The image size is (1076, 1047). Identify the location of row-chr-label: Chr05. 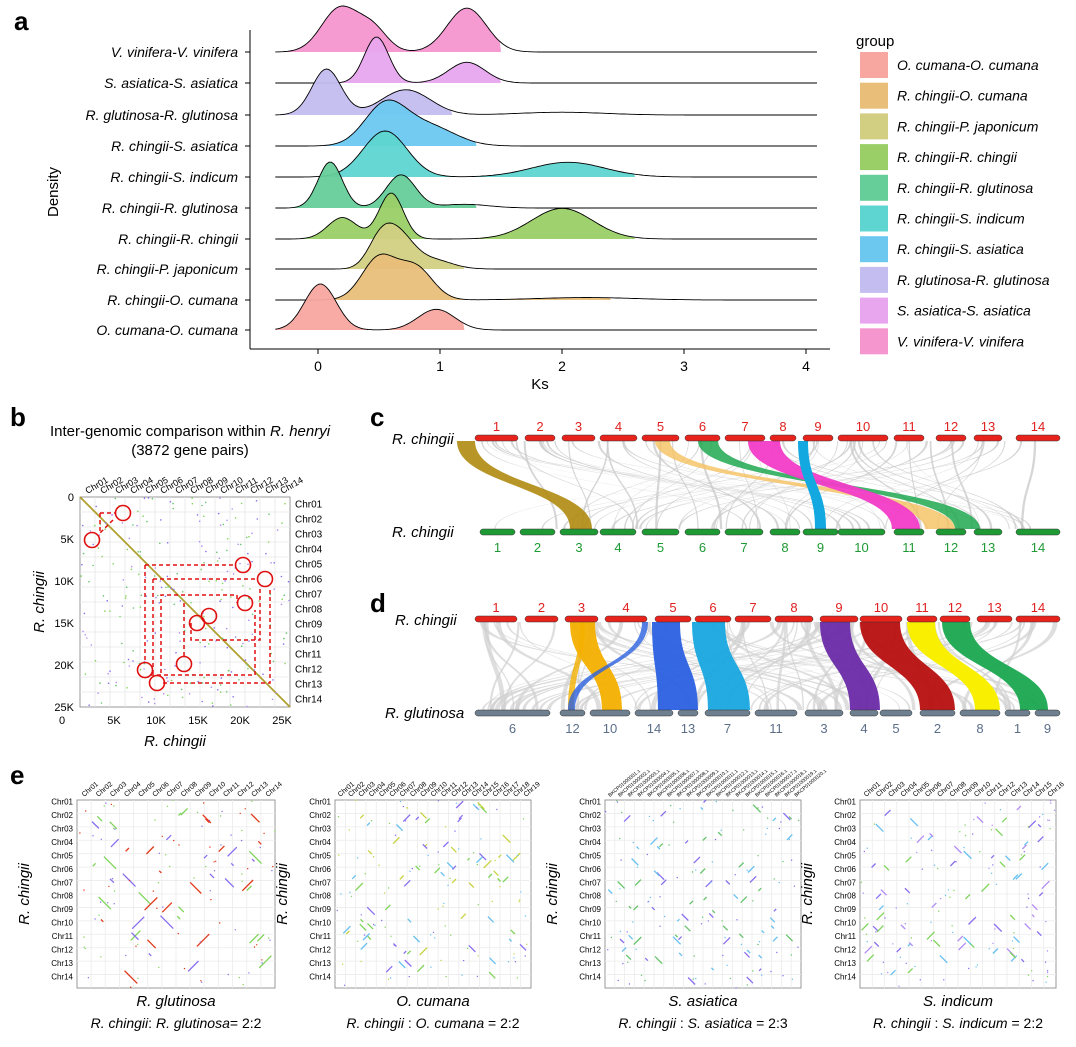
(62, 855).